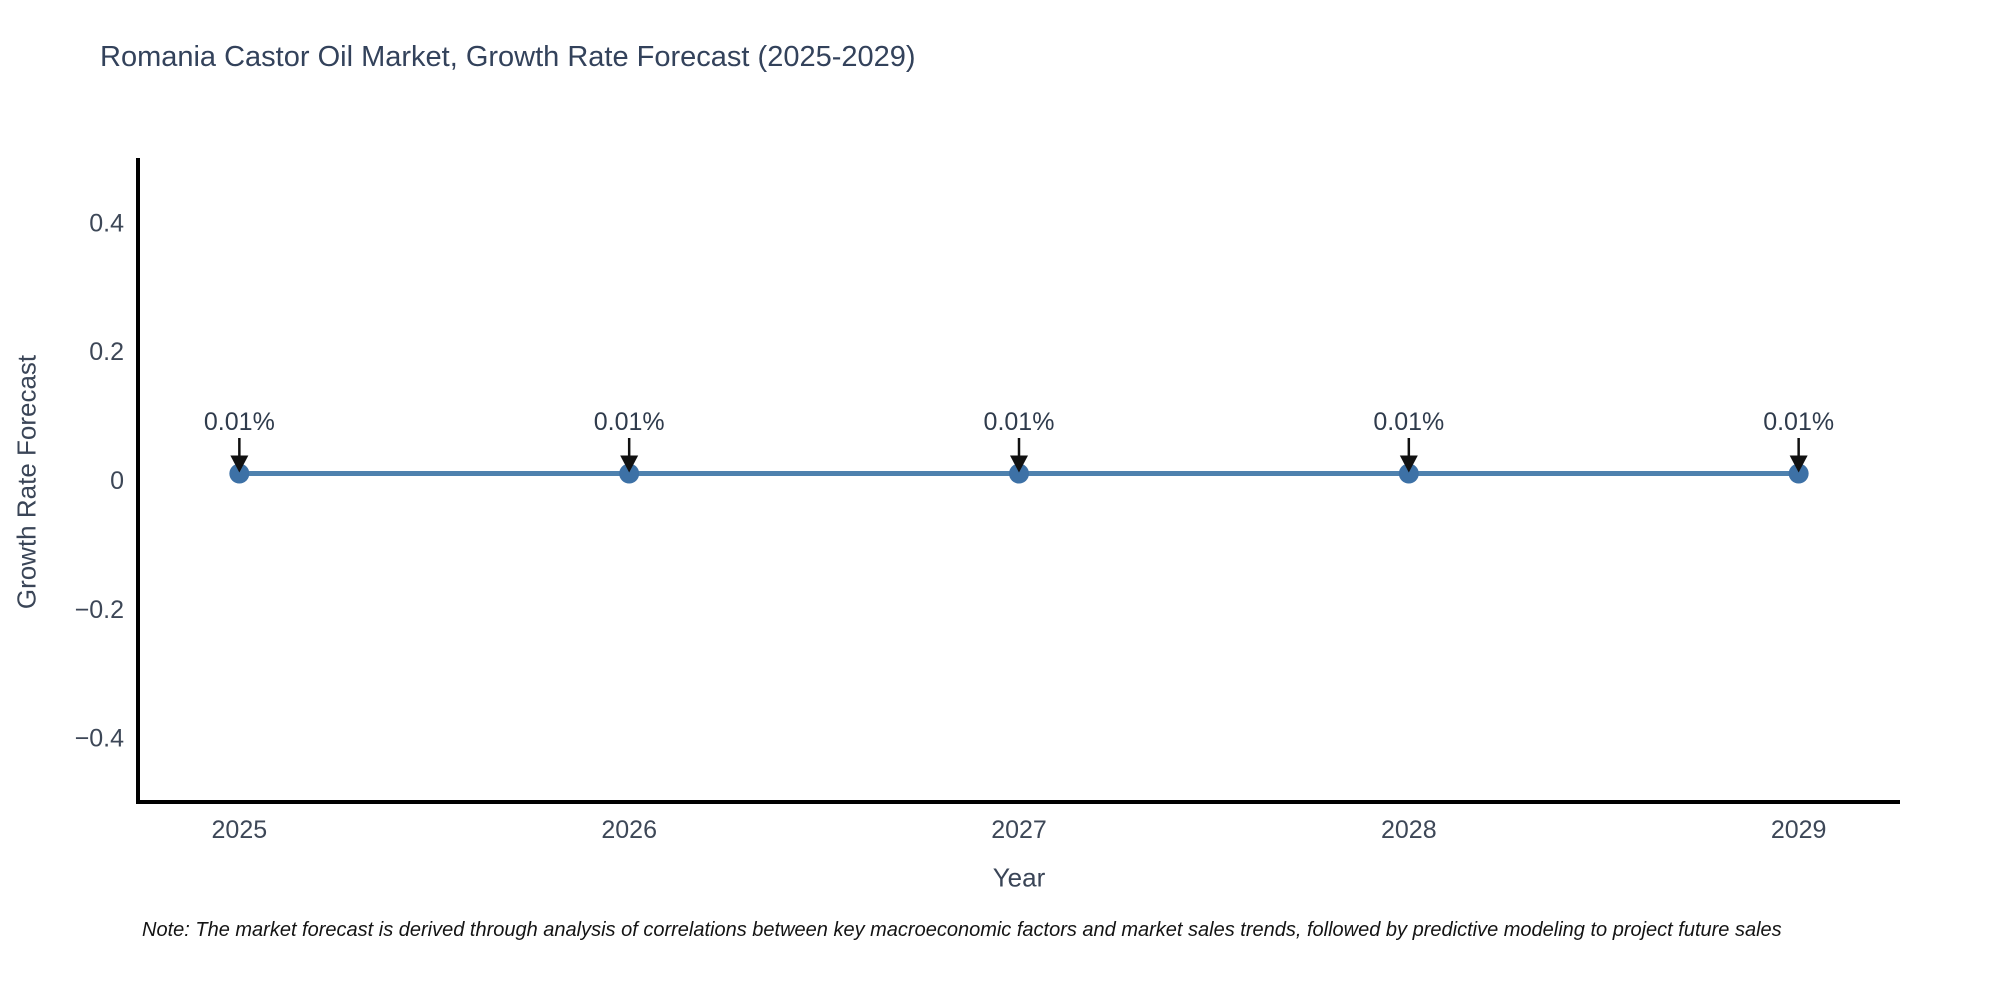 This screenshot has height=1000, width=2000. What do you see at coordinates (240, 830) in the screenshot?
I see `x-tick-label: 2025` at bounding box center [240, 830].